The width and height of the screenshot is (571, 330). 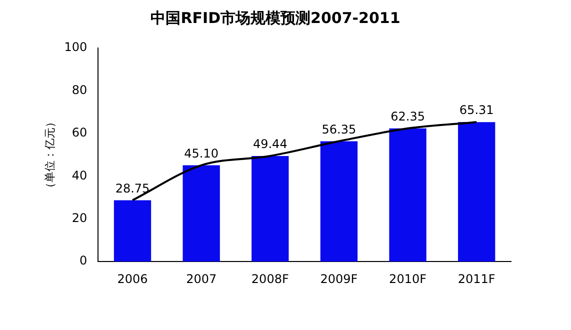 What do you see at coordinates (270, 144) in the screenshot?
I see `data-label: 49.44` at bounding box center [270, 144].